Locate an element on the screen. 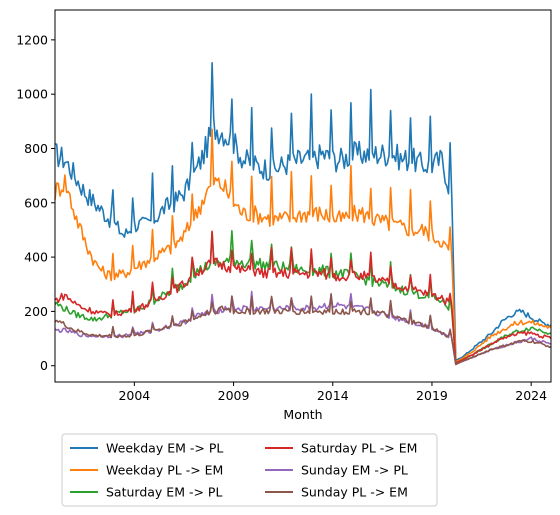 This screenshot has height=515, width=560. x-tick-label: 2004 is located at coordinates (134, 395).